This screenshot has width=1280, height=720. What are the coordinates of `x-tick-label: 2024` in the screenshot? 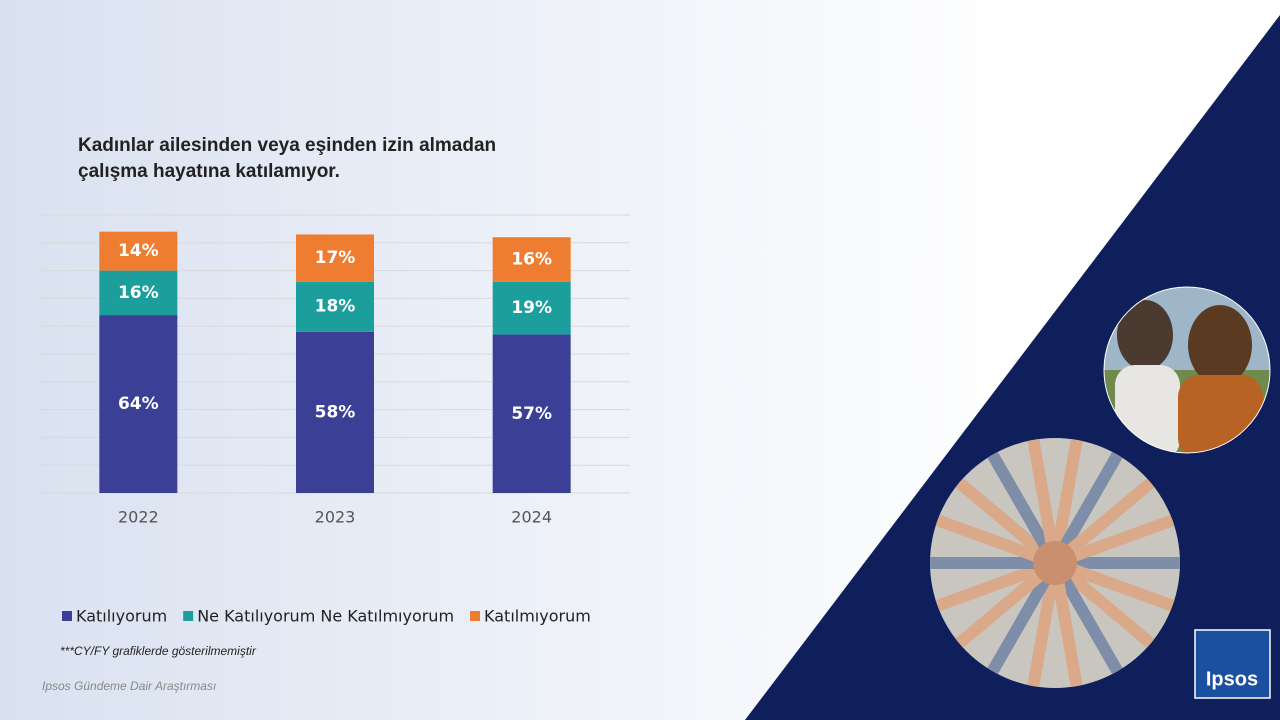 It's located at (531, 517).